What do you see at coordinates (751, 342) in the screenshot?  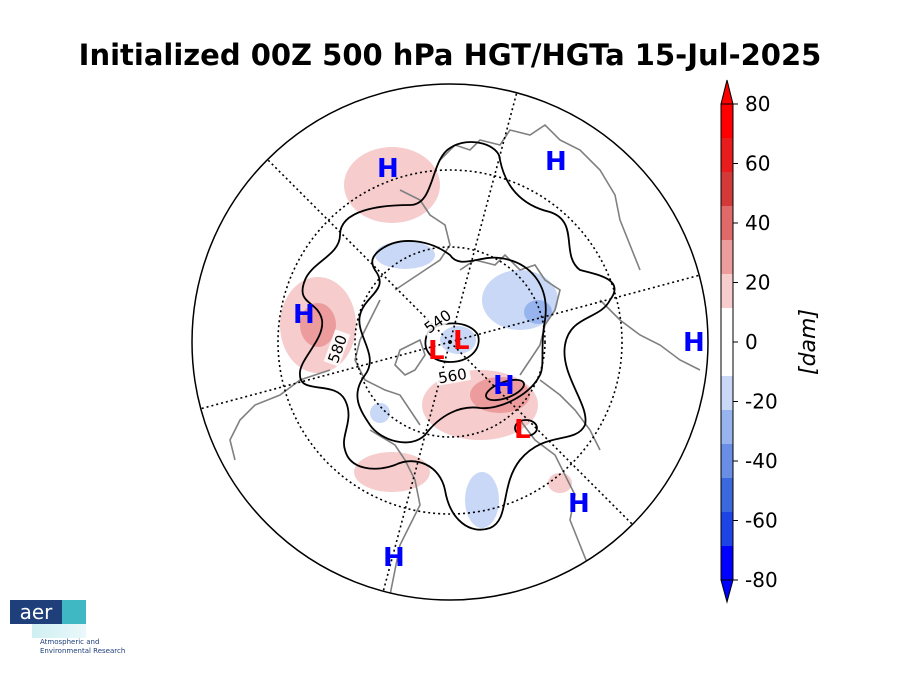 I see `colorbar-tick-label: 0` at bounding box center [751, 342].